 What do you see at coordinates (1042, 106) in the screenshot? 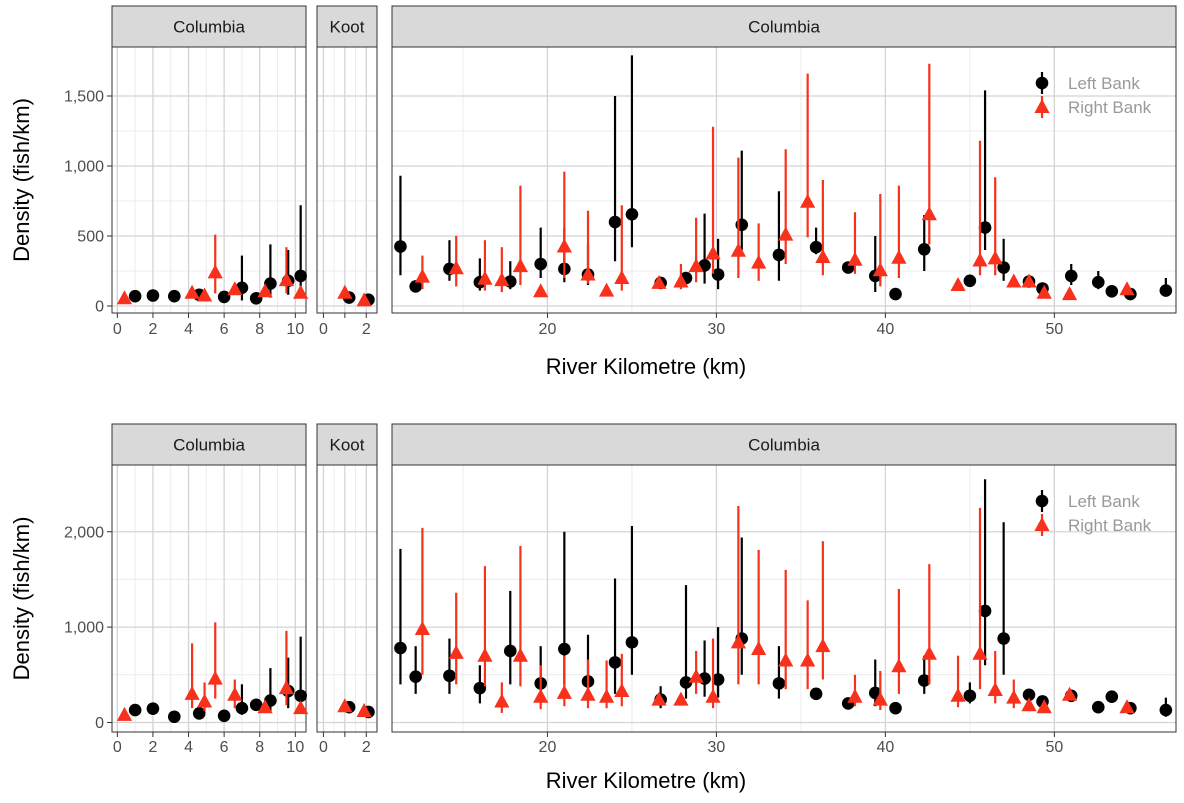
I see `legend-key-triangle` at bounding box center [1042, 106].